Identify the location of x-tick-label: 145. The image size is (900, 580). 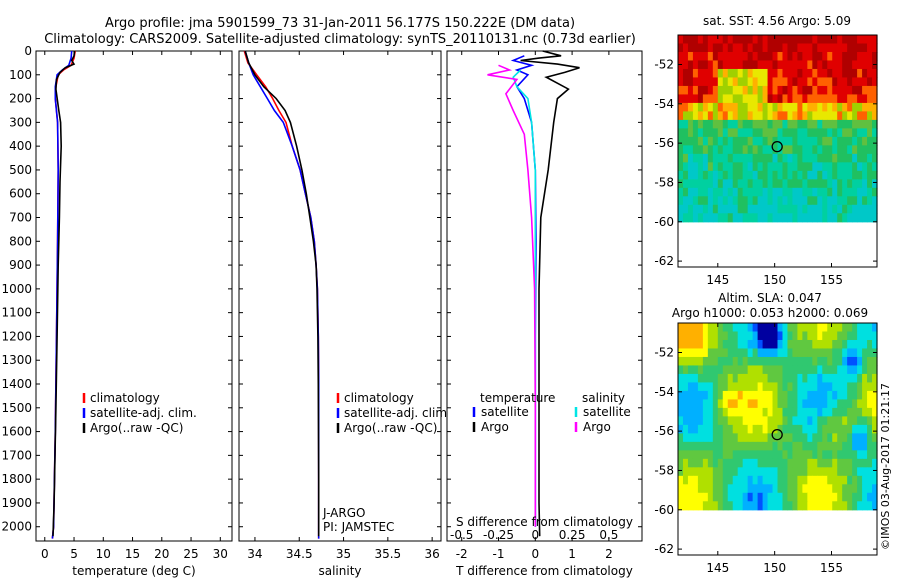
(717, 568).